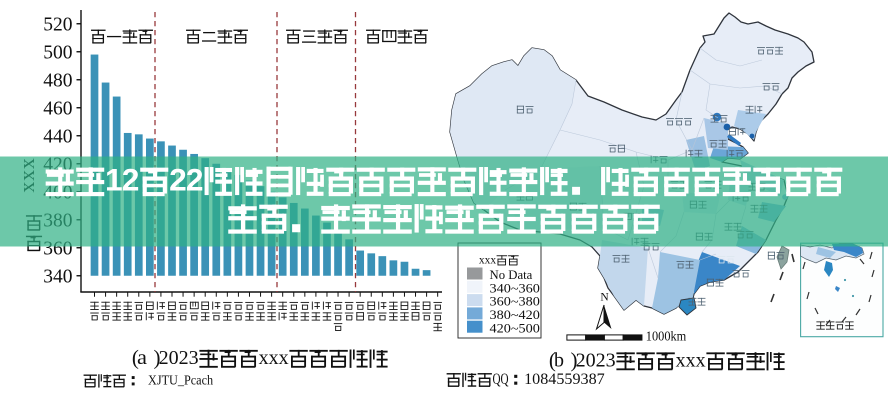 The image size is (888, 400). I want to click on svg-text: 480, so click(57, 80).